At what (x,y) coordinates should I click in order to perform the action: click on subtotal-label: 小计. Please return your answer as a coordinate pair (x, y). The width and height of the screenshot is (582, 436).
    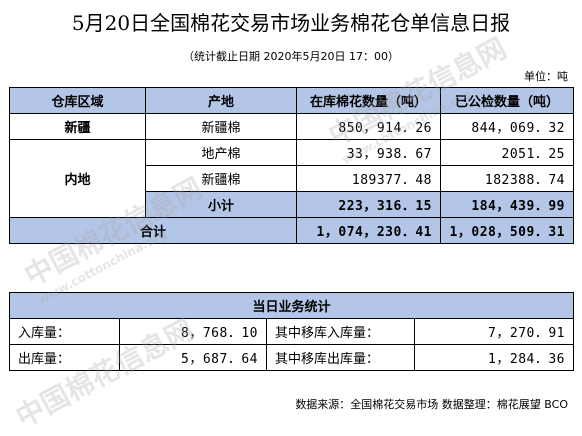
    Looking at the image, I should click on (221, 204).